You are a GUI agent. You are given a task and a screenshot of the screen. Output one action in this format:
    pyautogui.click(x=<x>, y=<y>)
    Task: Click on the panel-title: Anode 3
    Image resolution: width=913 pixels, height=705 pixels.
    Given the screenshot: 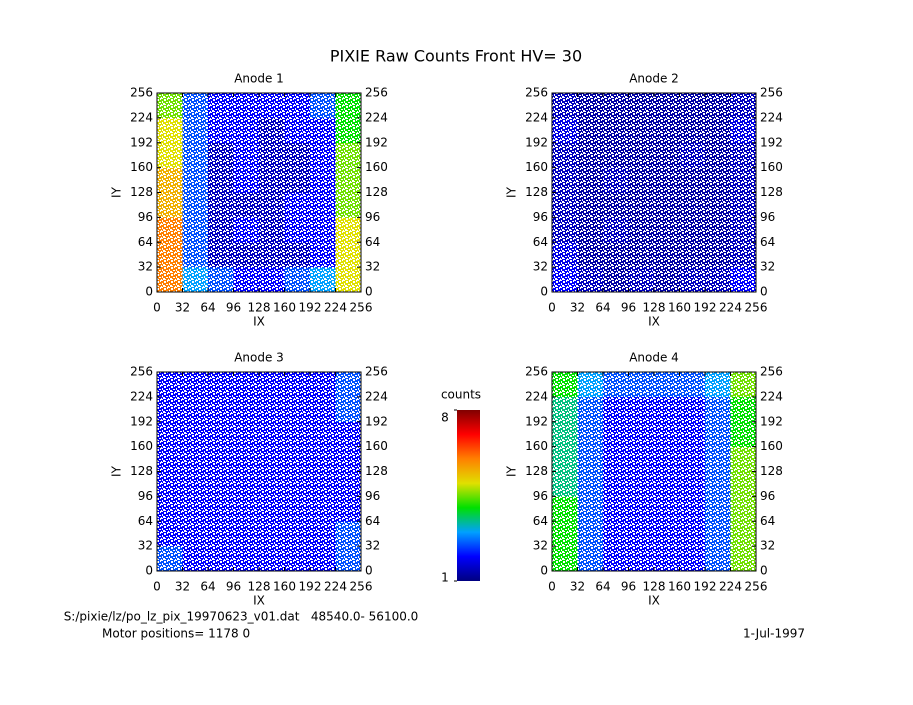 What is the action you would take?
    pyautogui.click(x=259, y=358)
    